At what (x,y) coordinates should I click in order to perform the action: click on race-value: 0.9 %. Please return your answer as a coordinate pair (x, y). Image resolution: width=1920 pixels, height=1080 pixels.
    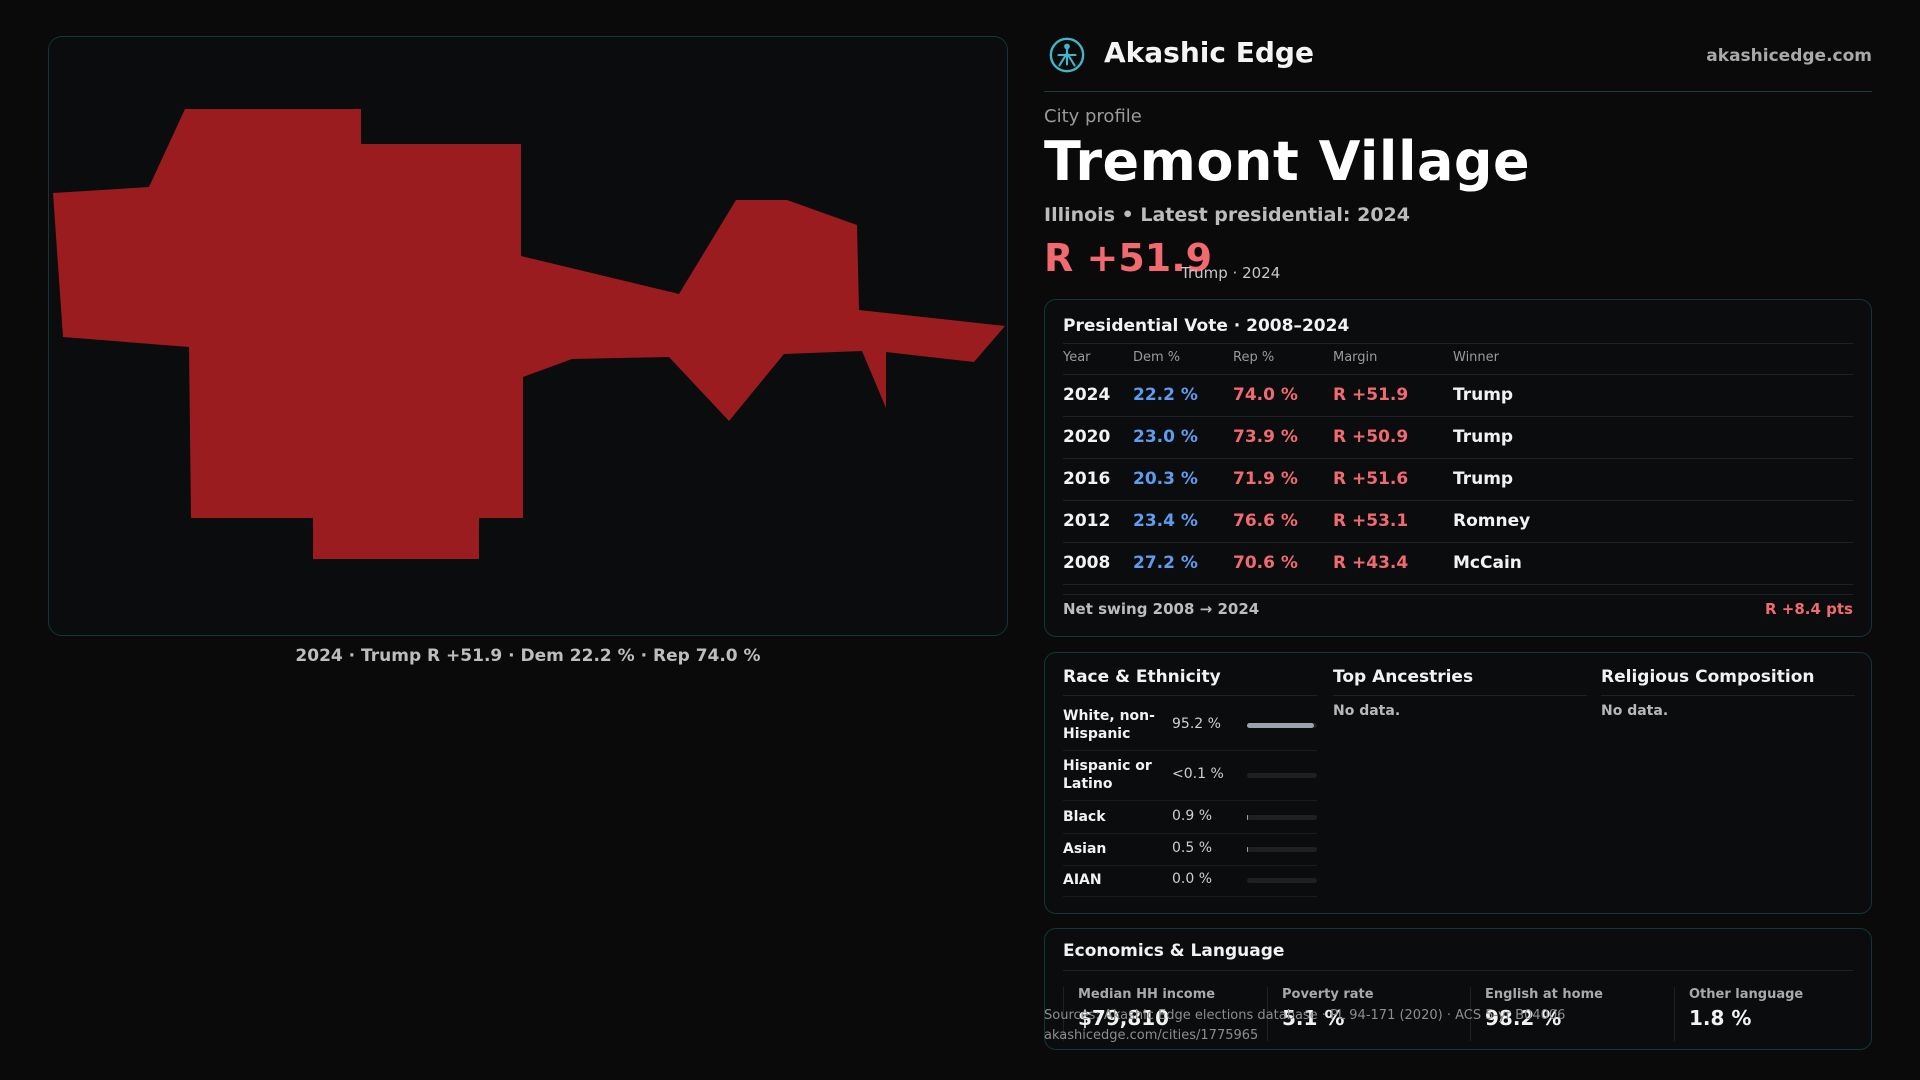
    Looking at the image, I should click on (1192, 816).